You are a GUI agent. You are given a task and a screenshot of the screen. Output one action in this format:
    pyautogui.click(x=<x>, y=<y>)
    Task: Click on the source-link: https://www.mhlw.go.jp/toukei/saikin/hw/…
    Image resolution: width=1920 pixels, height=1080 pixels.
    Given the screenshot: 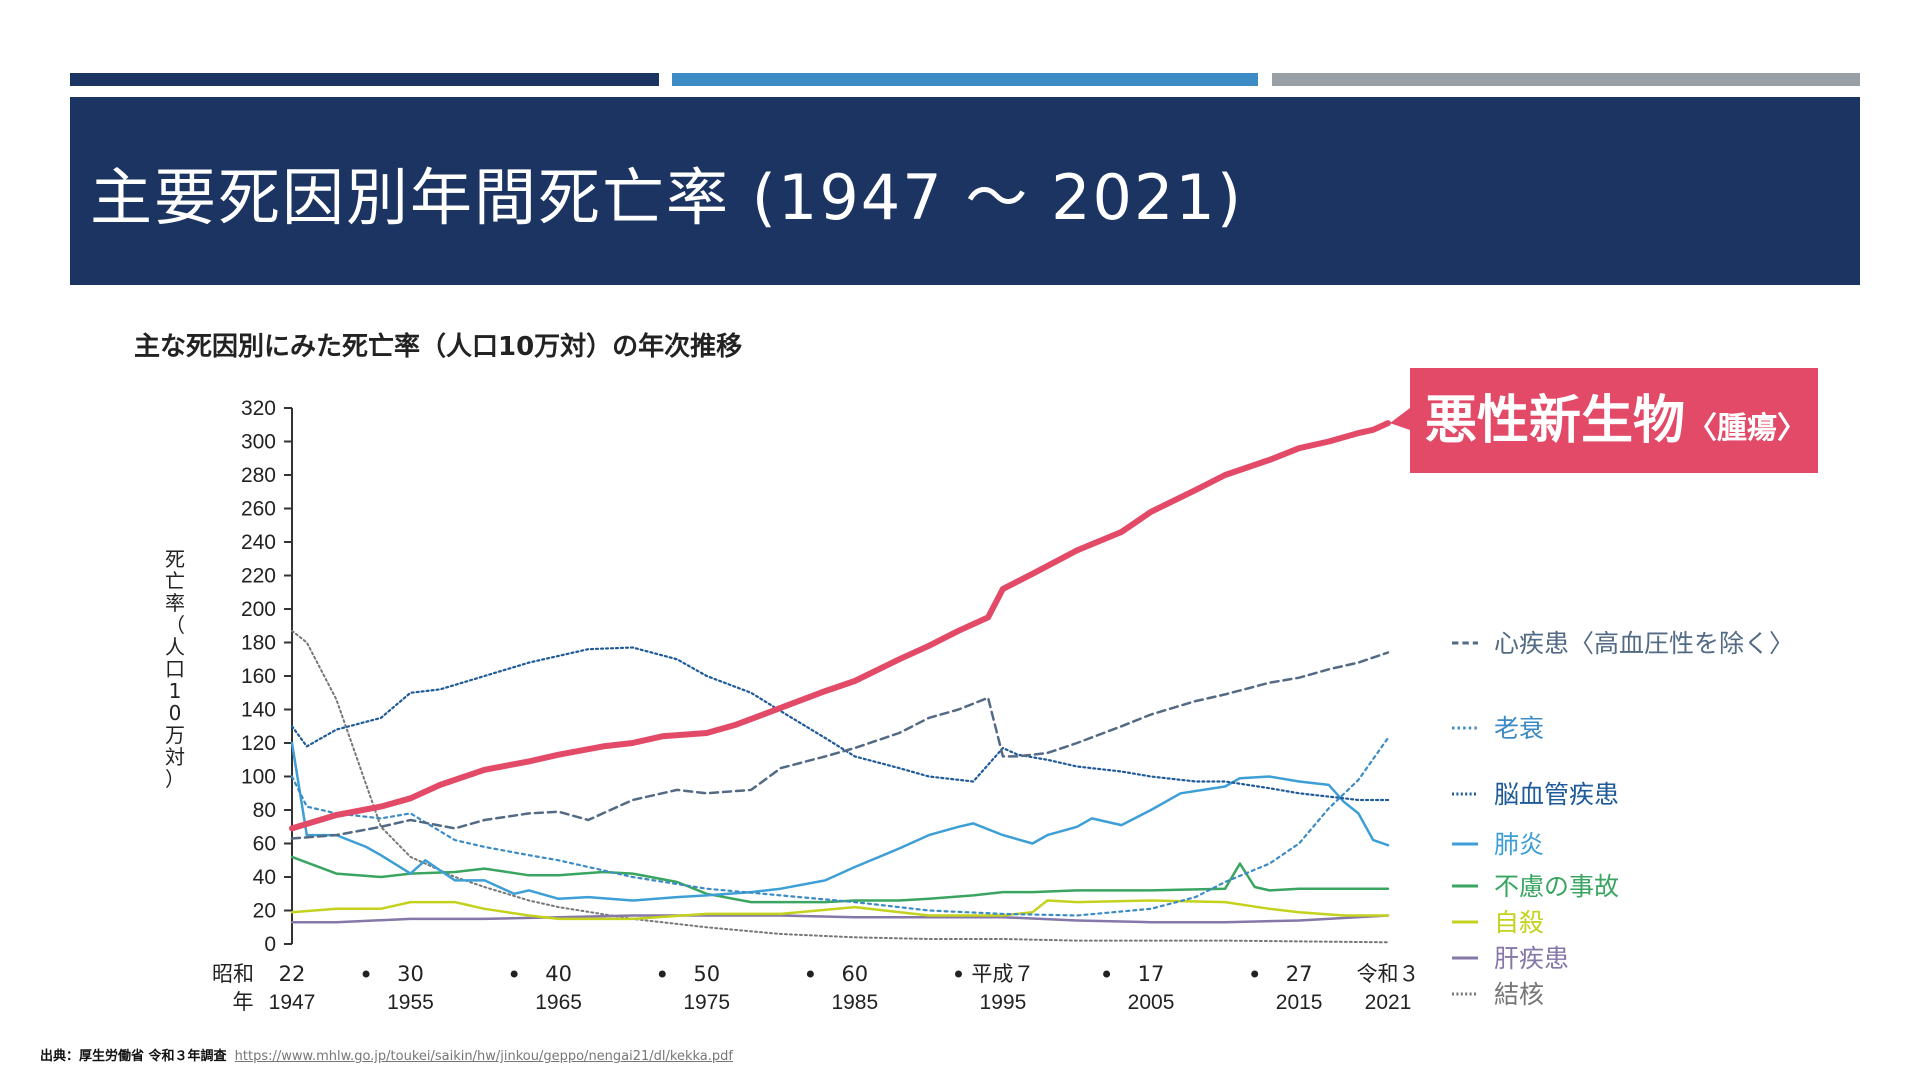 What is the action you would take?
    pyautogui.click(x=483, y=1056)
    